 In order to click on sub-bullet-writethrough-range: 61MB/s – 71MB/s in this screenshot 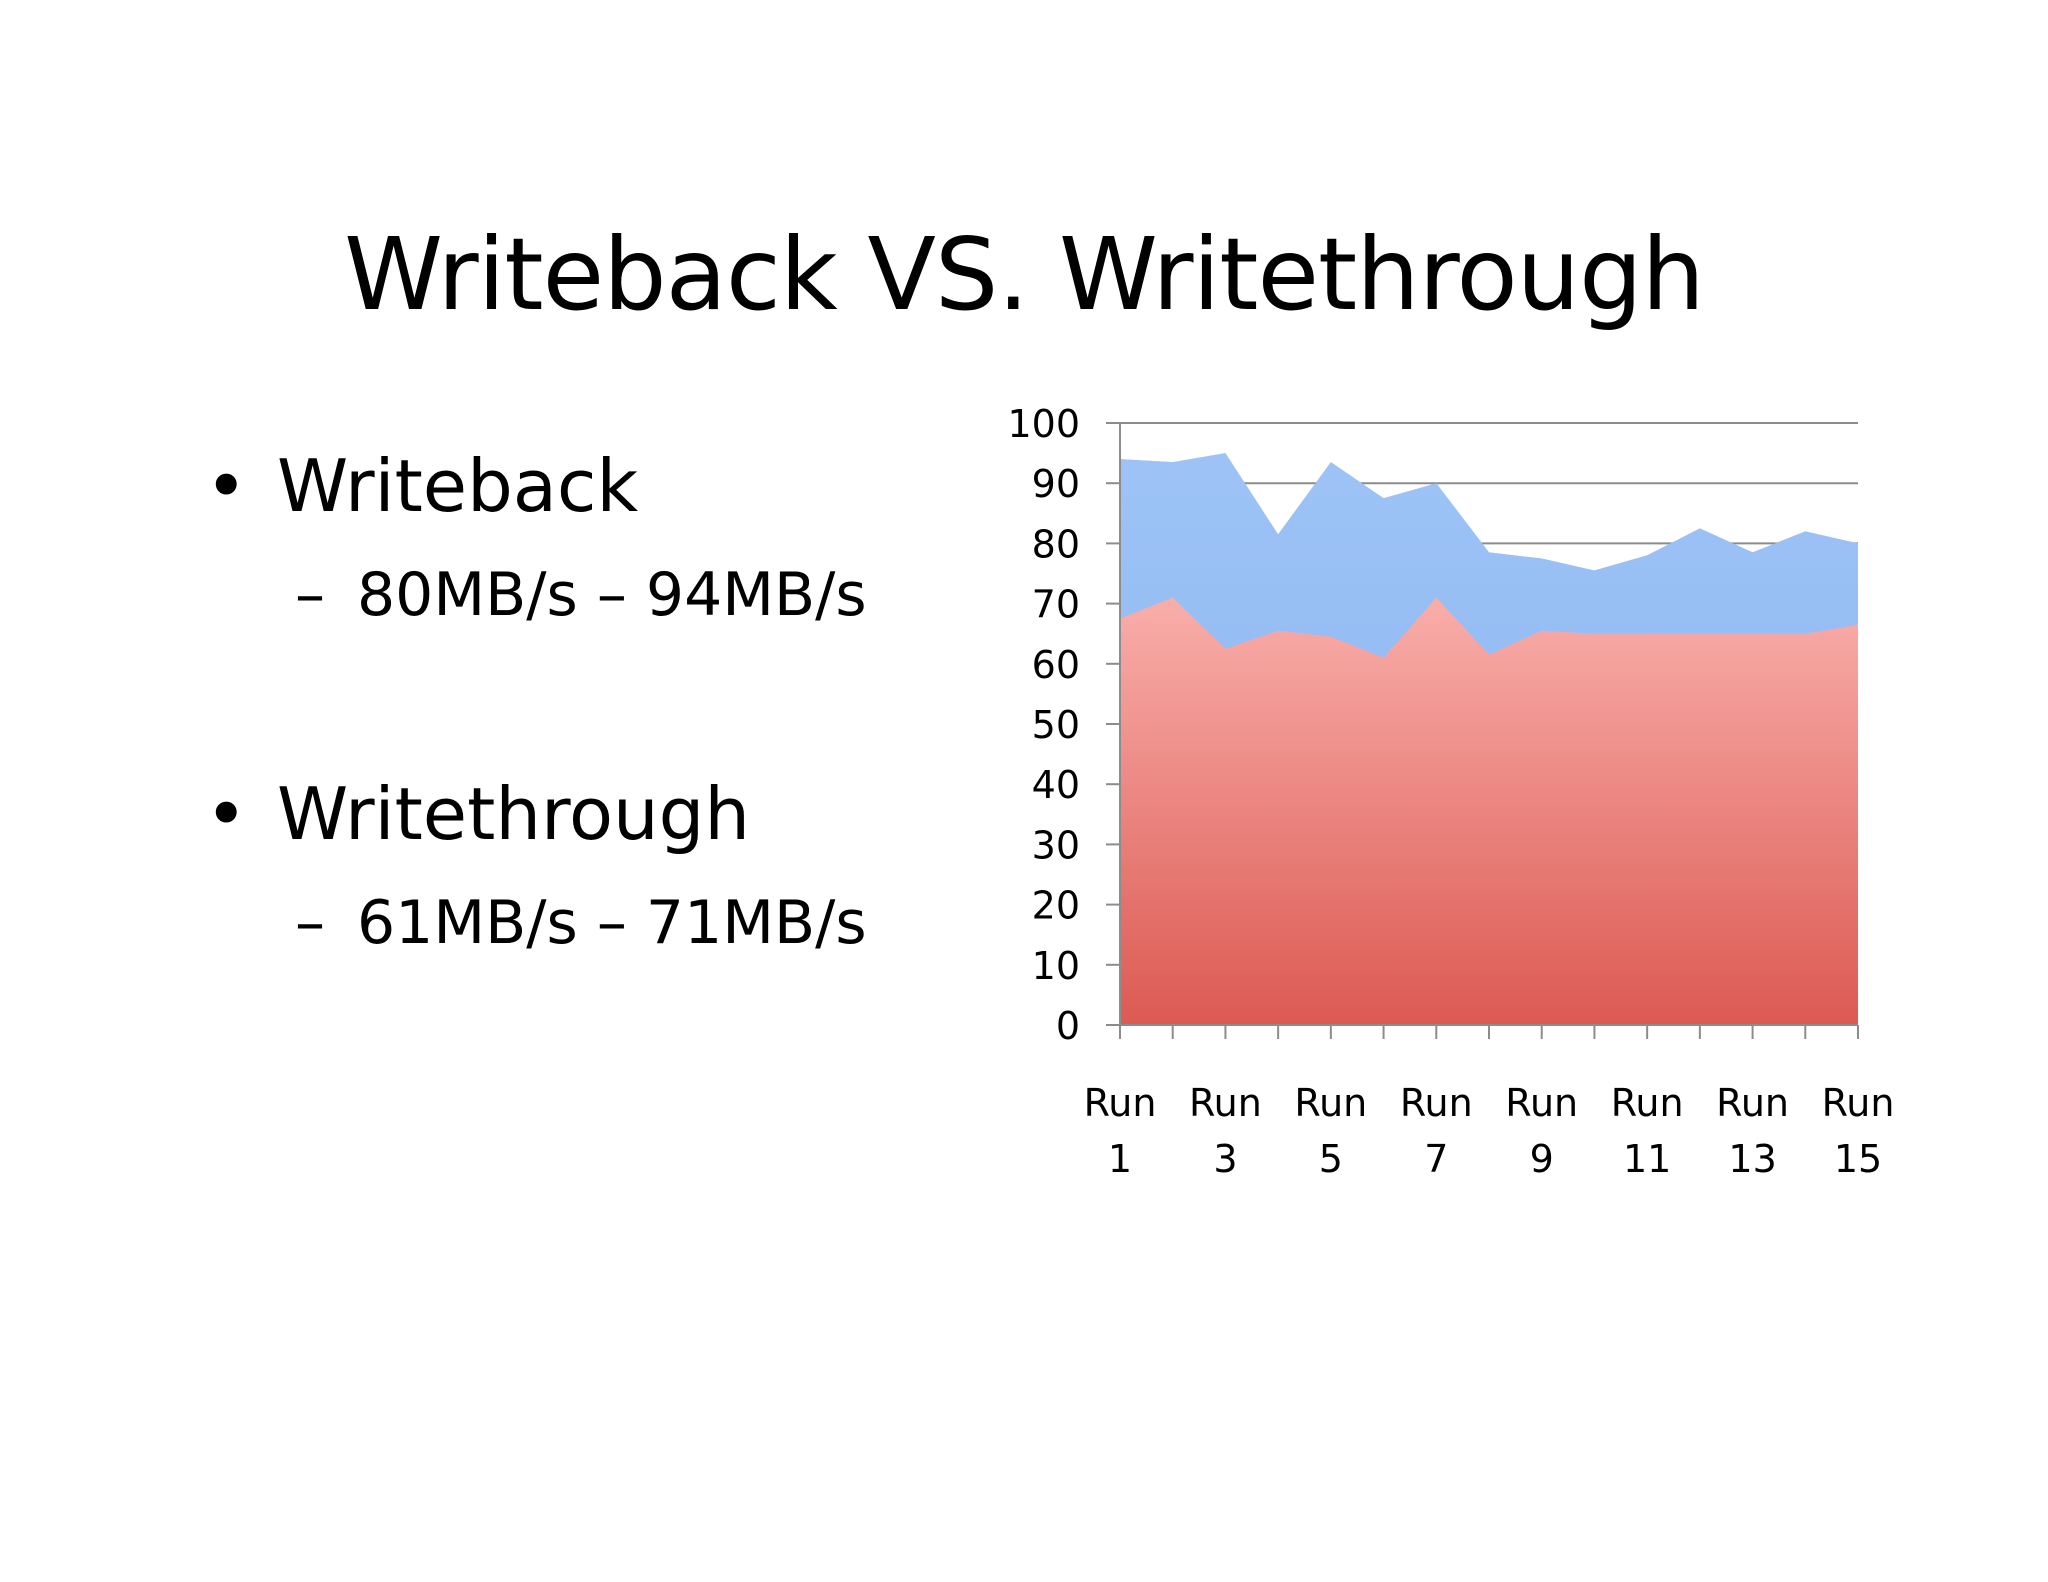, I will do `click(612, 923)`.